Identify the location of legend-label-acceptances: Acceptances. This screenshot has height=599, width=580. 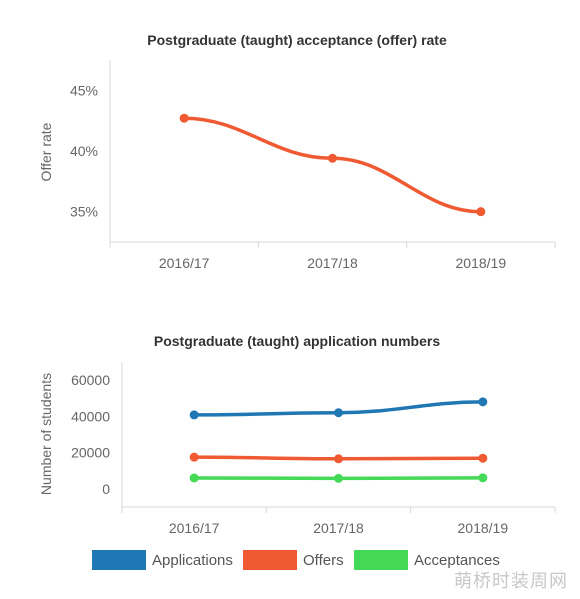
(457, 560).